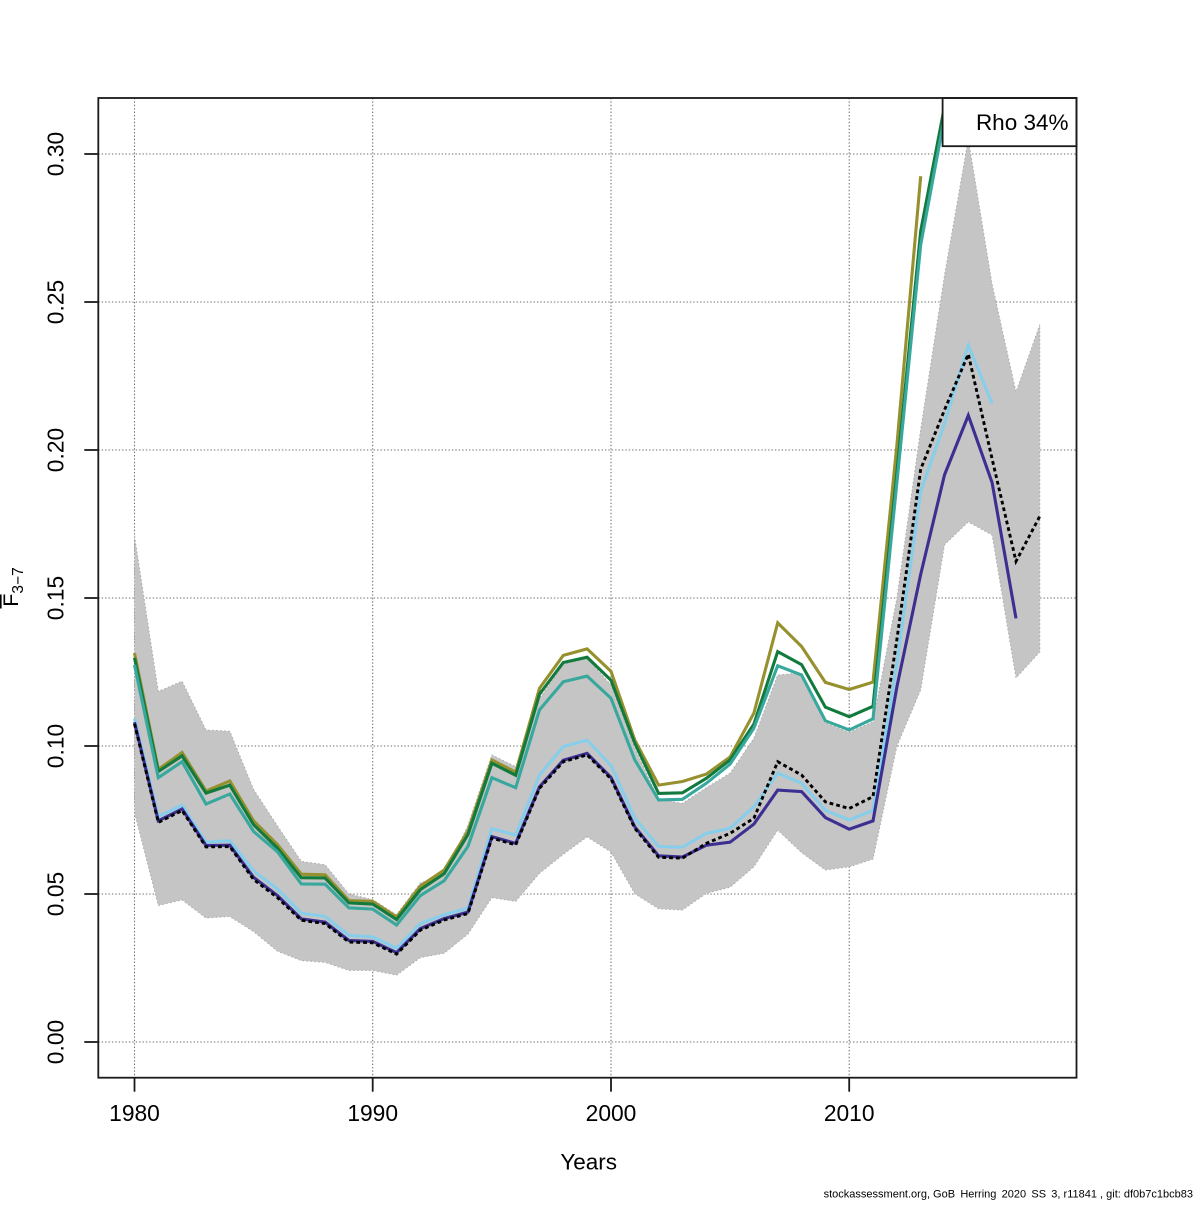  What do you see at coordinates (1022, 122) in the screenshot?
I see `svg-text: Rho 34%` at bounding box center [1022, 122].